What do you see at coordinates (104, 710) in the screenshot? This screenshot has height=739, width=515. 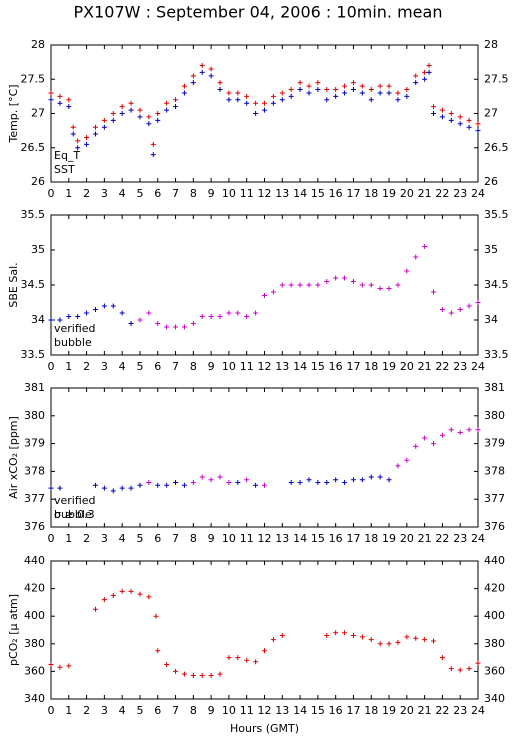 I see `x-tick-label: 3` at bounding box center [104, 710].